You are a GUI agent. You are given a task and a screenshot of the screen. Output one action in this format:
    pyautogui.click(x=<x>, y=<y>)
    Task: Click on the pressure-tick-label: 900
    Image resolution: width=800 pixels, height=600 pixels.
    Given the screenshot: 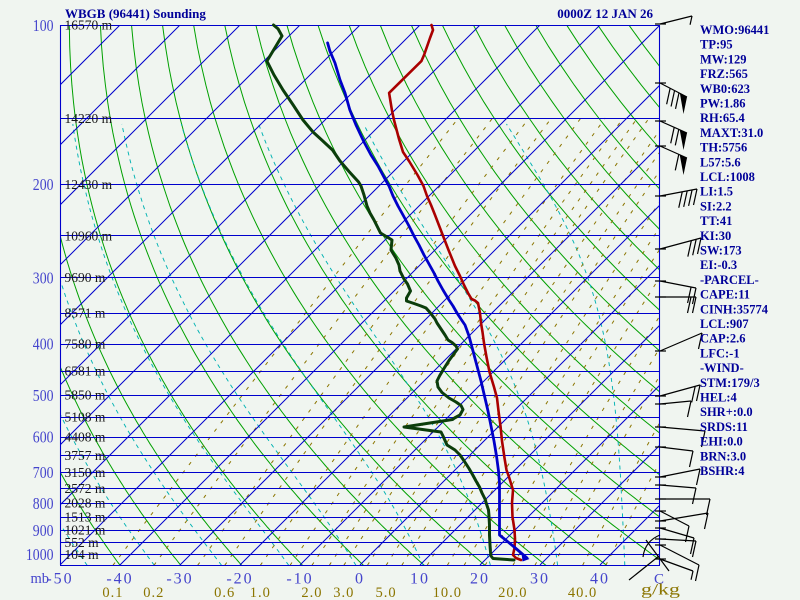 What is the action you would take?
    pyautogui.click(x=43, y=530)
    